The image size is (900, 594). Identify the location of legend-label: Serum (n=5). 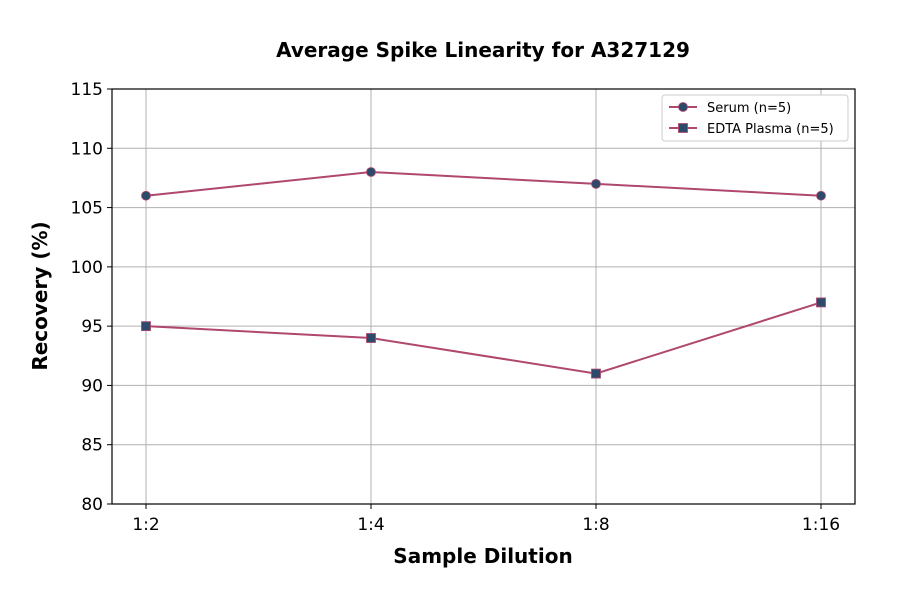
(749, 108).